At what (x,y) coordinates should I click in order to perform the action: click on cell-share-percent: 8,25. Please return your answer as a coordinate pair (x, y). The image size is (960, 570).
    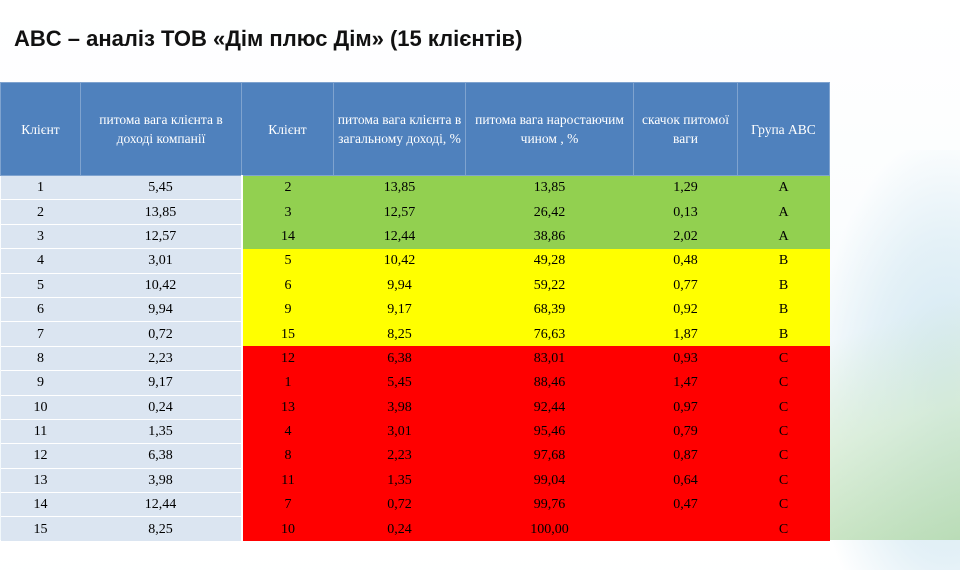
    Looking at the image, I should click on (399, 334).